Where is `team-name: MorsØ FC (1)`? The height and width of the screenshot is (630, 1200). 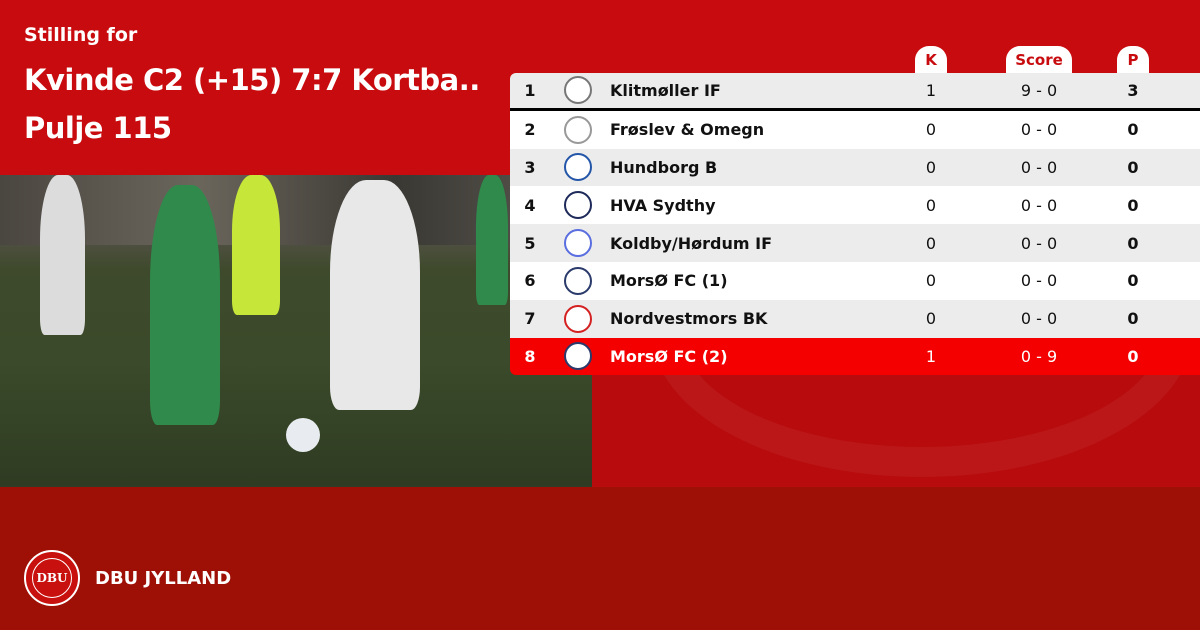
team-name: MorsØ FC (1) is located at coordinates (669, 281).